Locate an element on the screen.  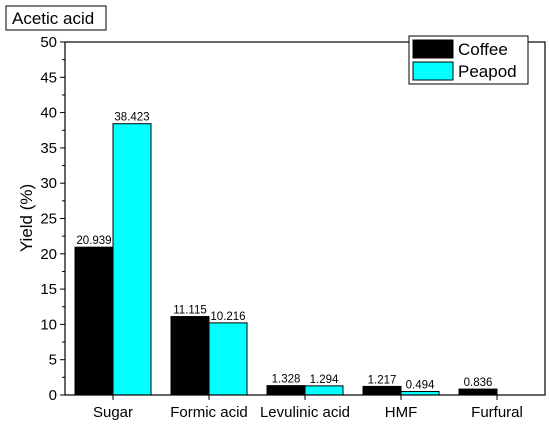
data-label: 0.836 is located at coordinates (478, 383).